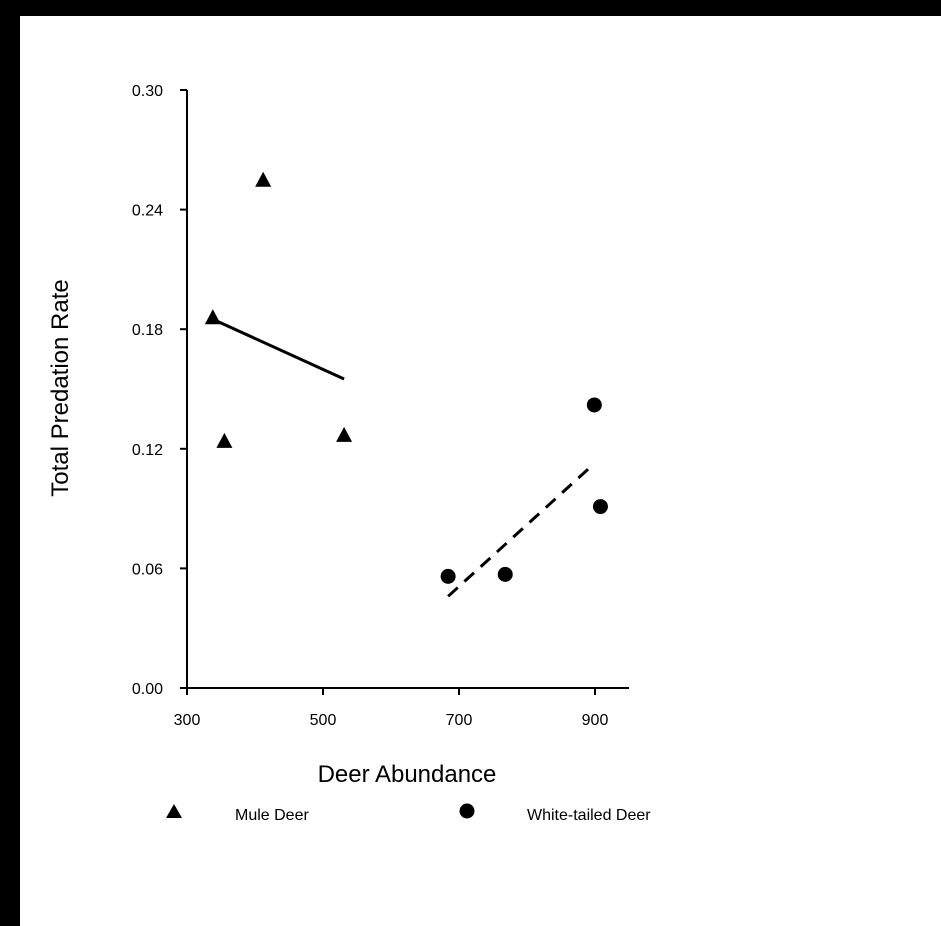 This screenshot has height=926, width=941. I want to click on trend-line-mule-deer, so click(278, 349).